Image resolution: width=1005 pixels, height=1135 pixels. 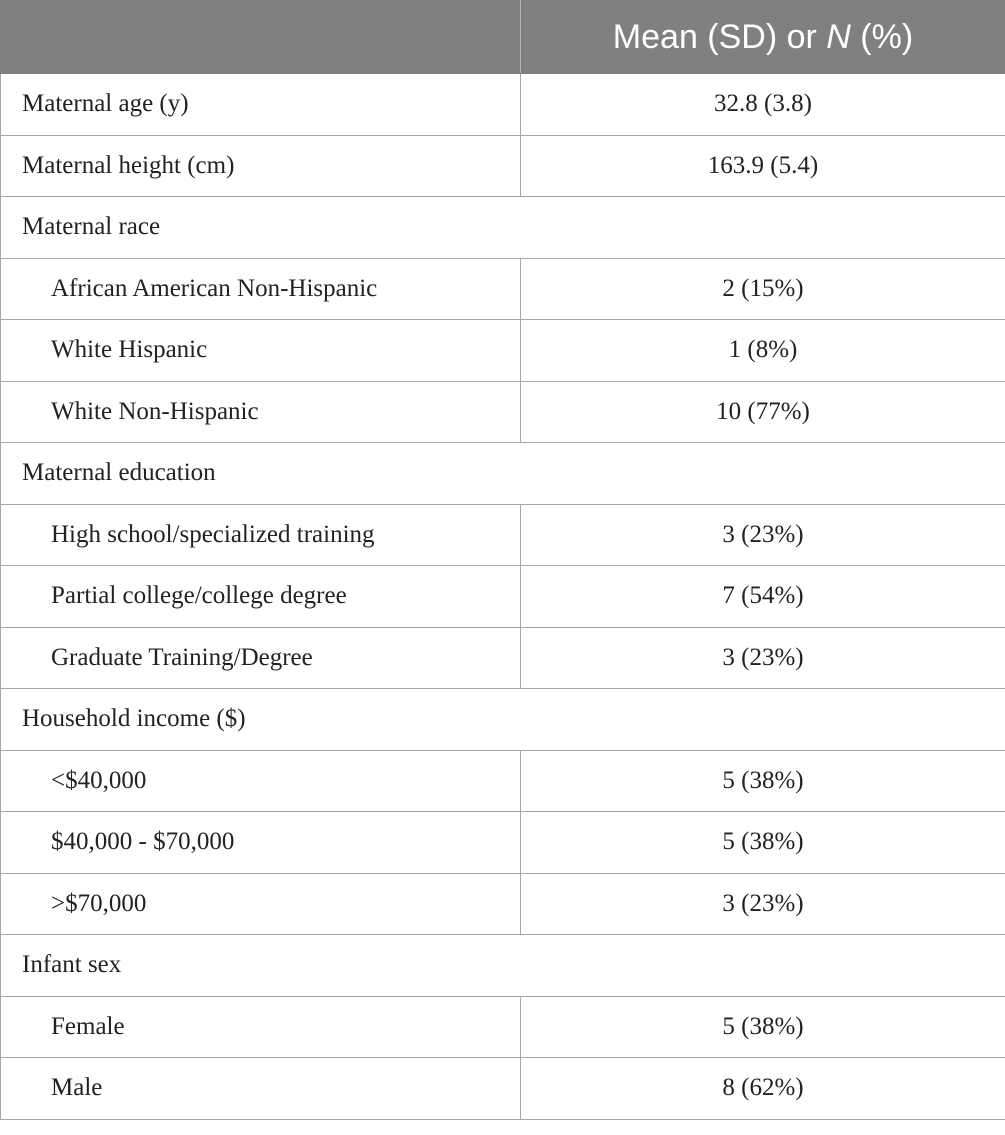 What do you see at coordinates (838, 36) in the screenshot?
I see `header-text-italic: N` at bounding box center [838, 36].